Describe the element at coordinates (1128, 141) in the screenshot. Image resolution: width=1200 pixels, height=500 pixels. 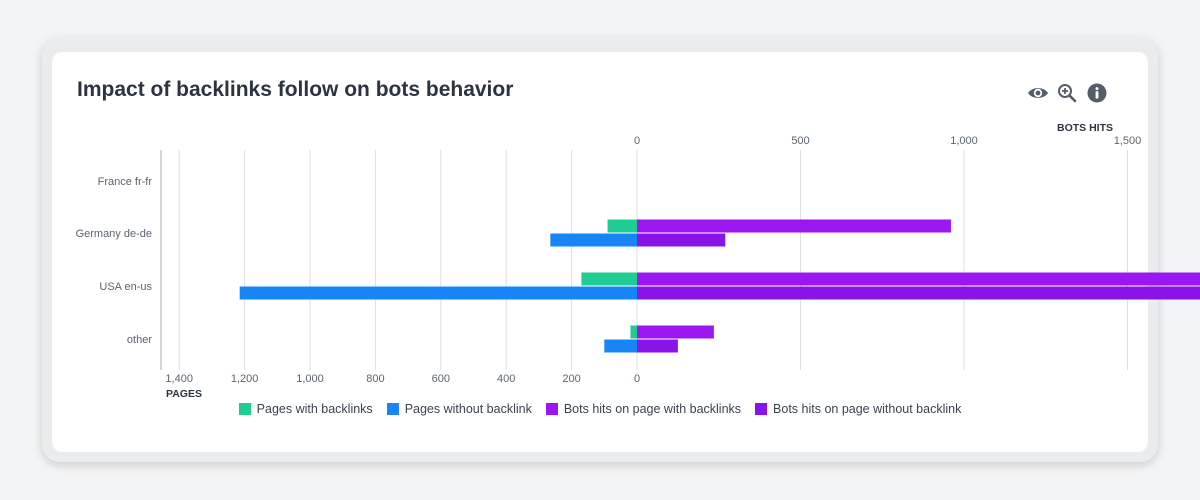
I see `right-axis-tick-label: 1,500` at that location.